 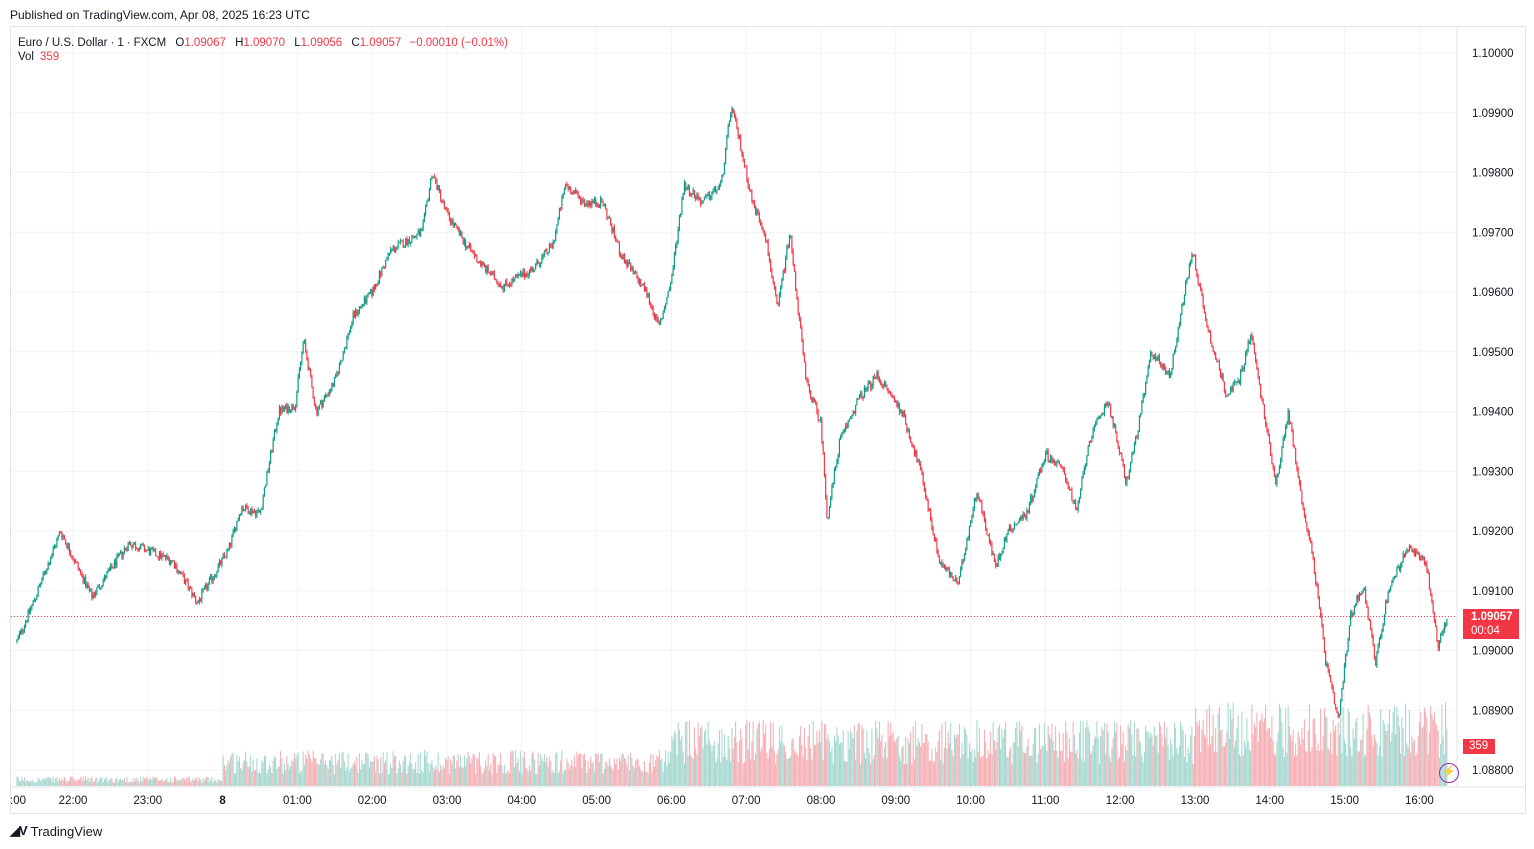 What do you see at coordinates (1449, 773) in the screenshot?
I see `lightning-icon: ⚡` at bounding box center [1449, 773].